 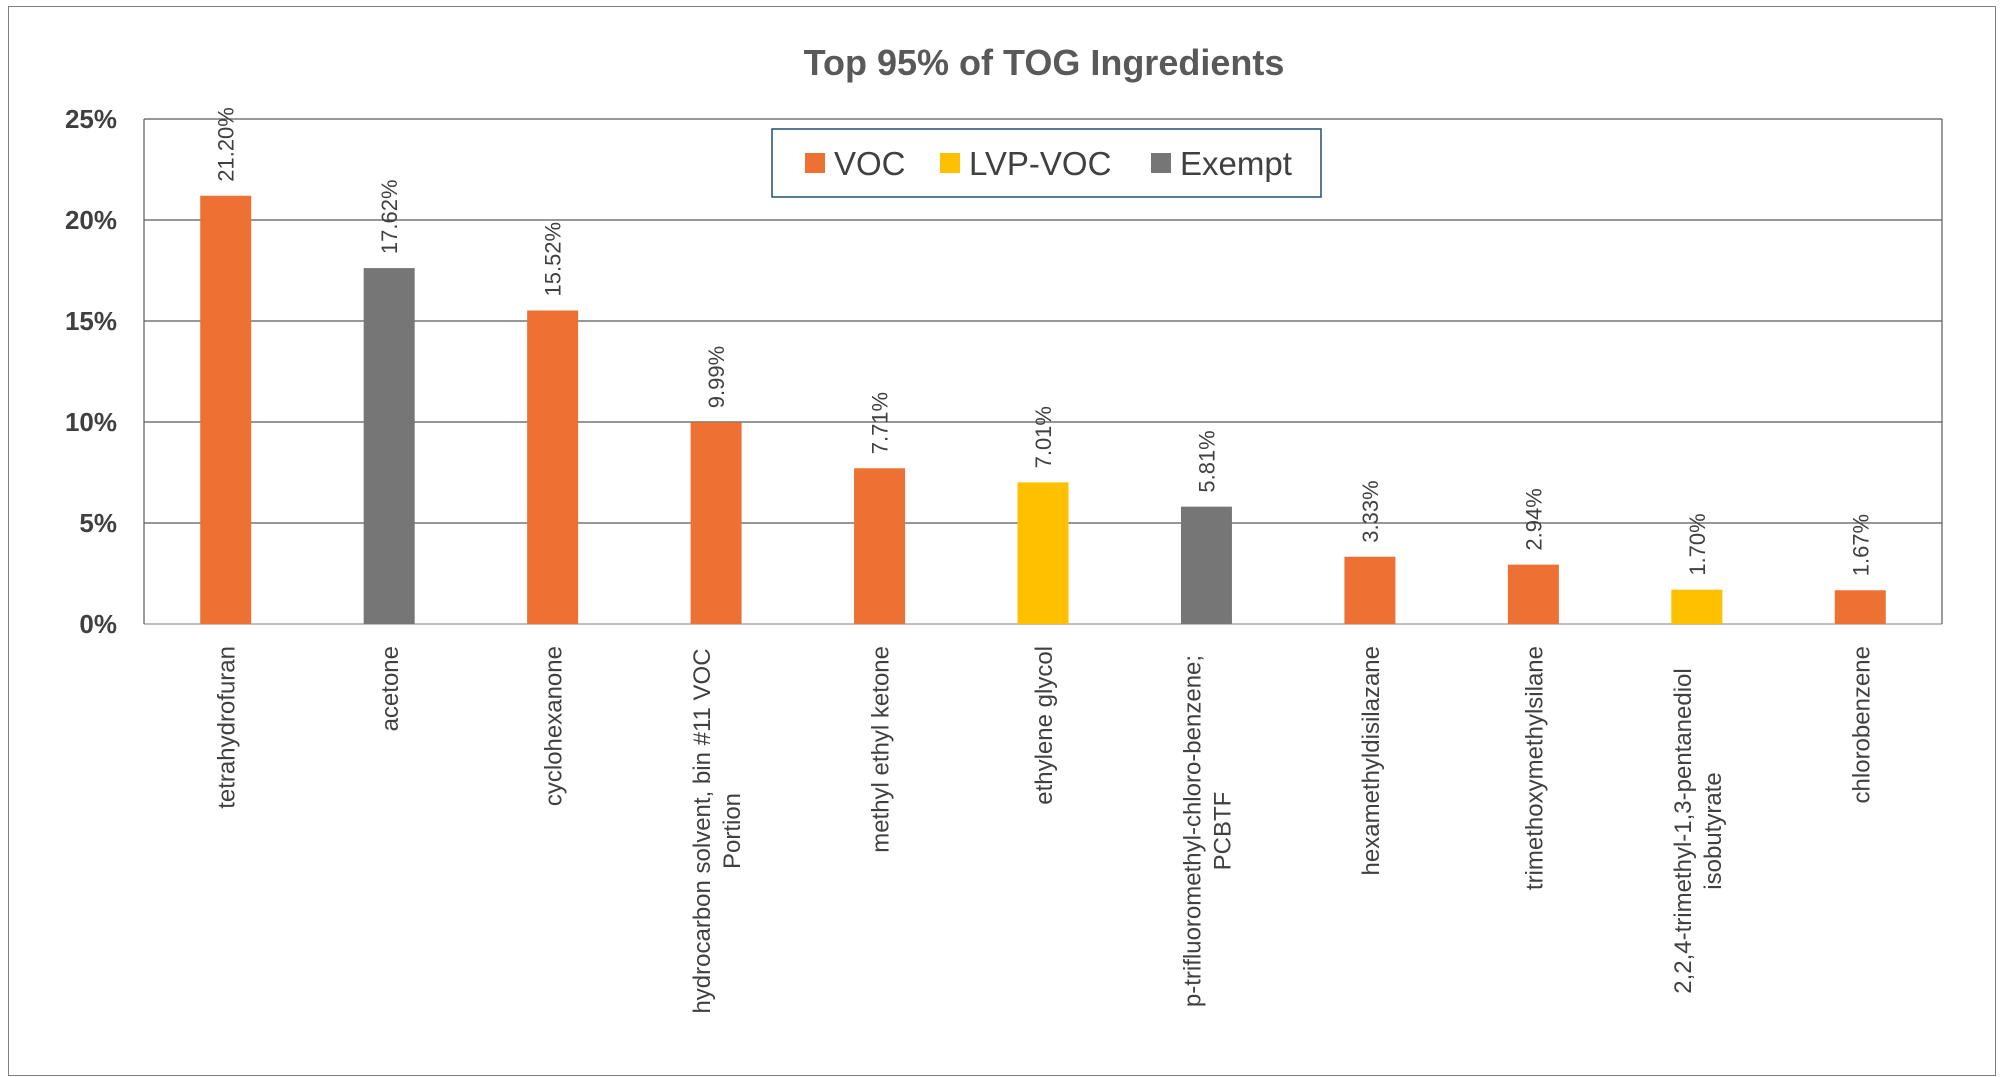 I want to click on x-tick-label-line: isobutyrate, so click(x=1713, y=830).